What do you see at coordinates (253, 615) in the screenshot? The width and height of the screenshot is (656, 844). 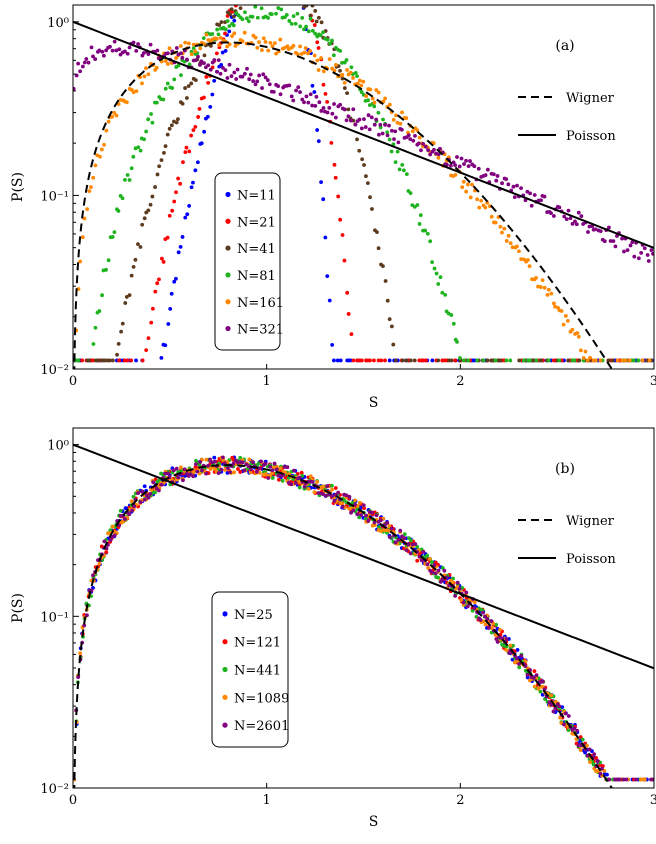 I see `legend-label: N=25` at bounding box center [253, 615].